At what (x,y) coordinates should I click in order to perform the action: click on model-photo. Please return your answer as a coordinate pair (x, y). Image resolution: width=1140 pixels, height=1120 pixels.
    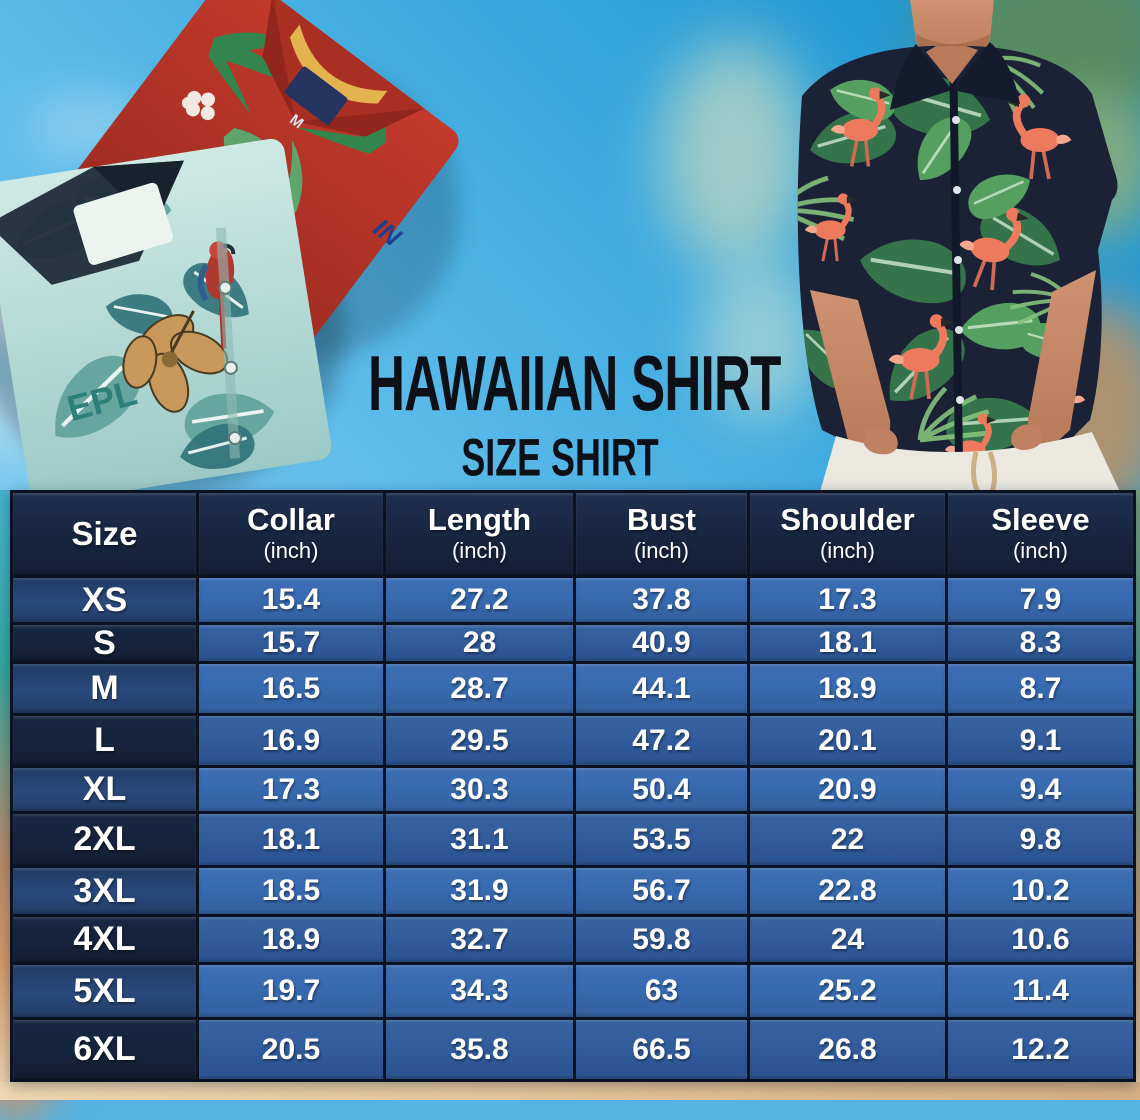
    Looking at the image, I should click on (958, 246).